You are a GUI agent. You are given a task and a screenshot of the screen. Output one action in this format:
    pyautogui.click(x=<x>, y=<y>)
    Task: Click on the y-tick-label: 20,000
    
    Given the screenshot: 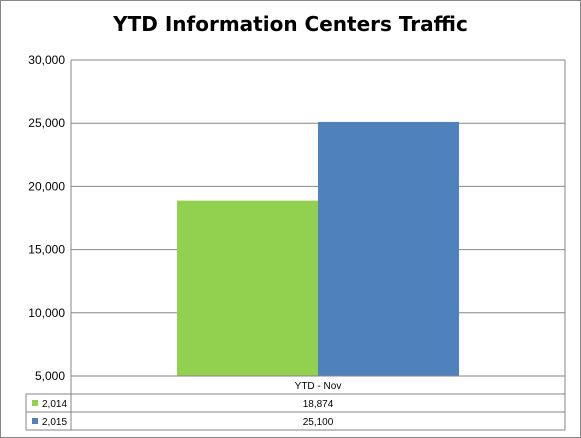 What is the action you would take?
    pyautogui.click(x=46, y=186)
    